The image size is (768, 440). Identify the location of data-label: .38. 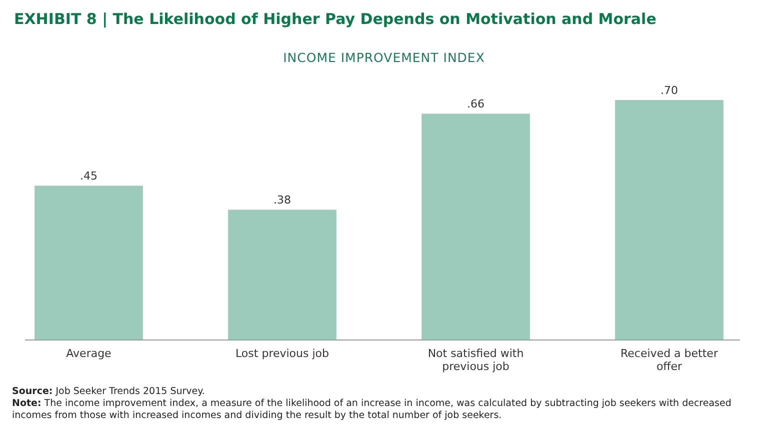
(282, 200).